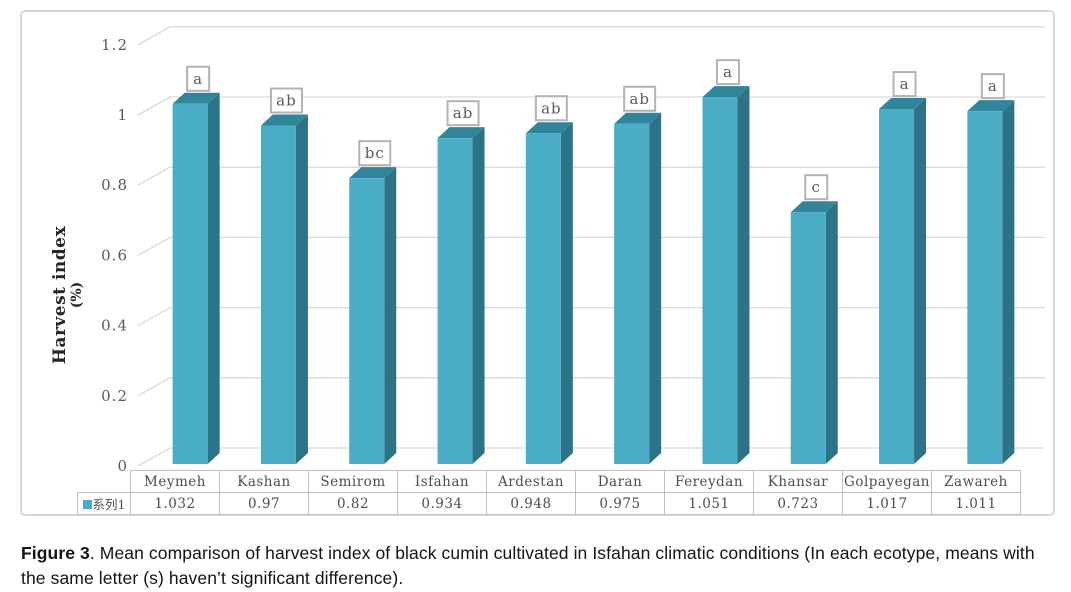  What do you see at coordinates (175, 481) in the screenshot?
I see `ecotype-header-cell: Meymeh` at bounding box center [175, 481].